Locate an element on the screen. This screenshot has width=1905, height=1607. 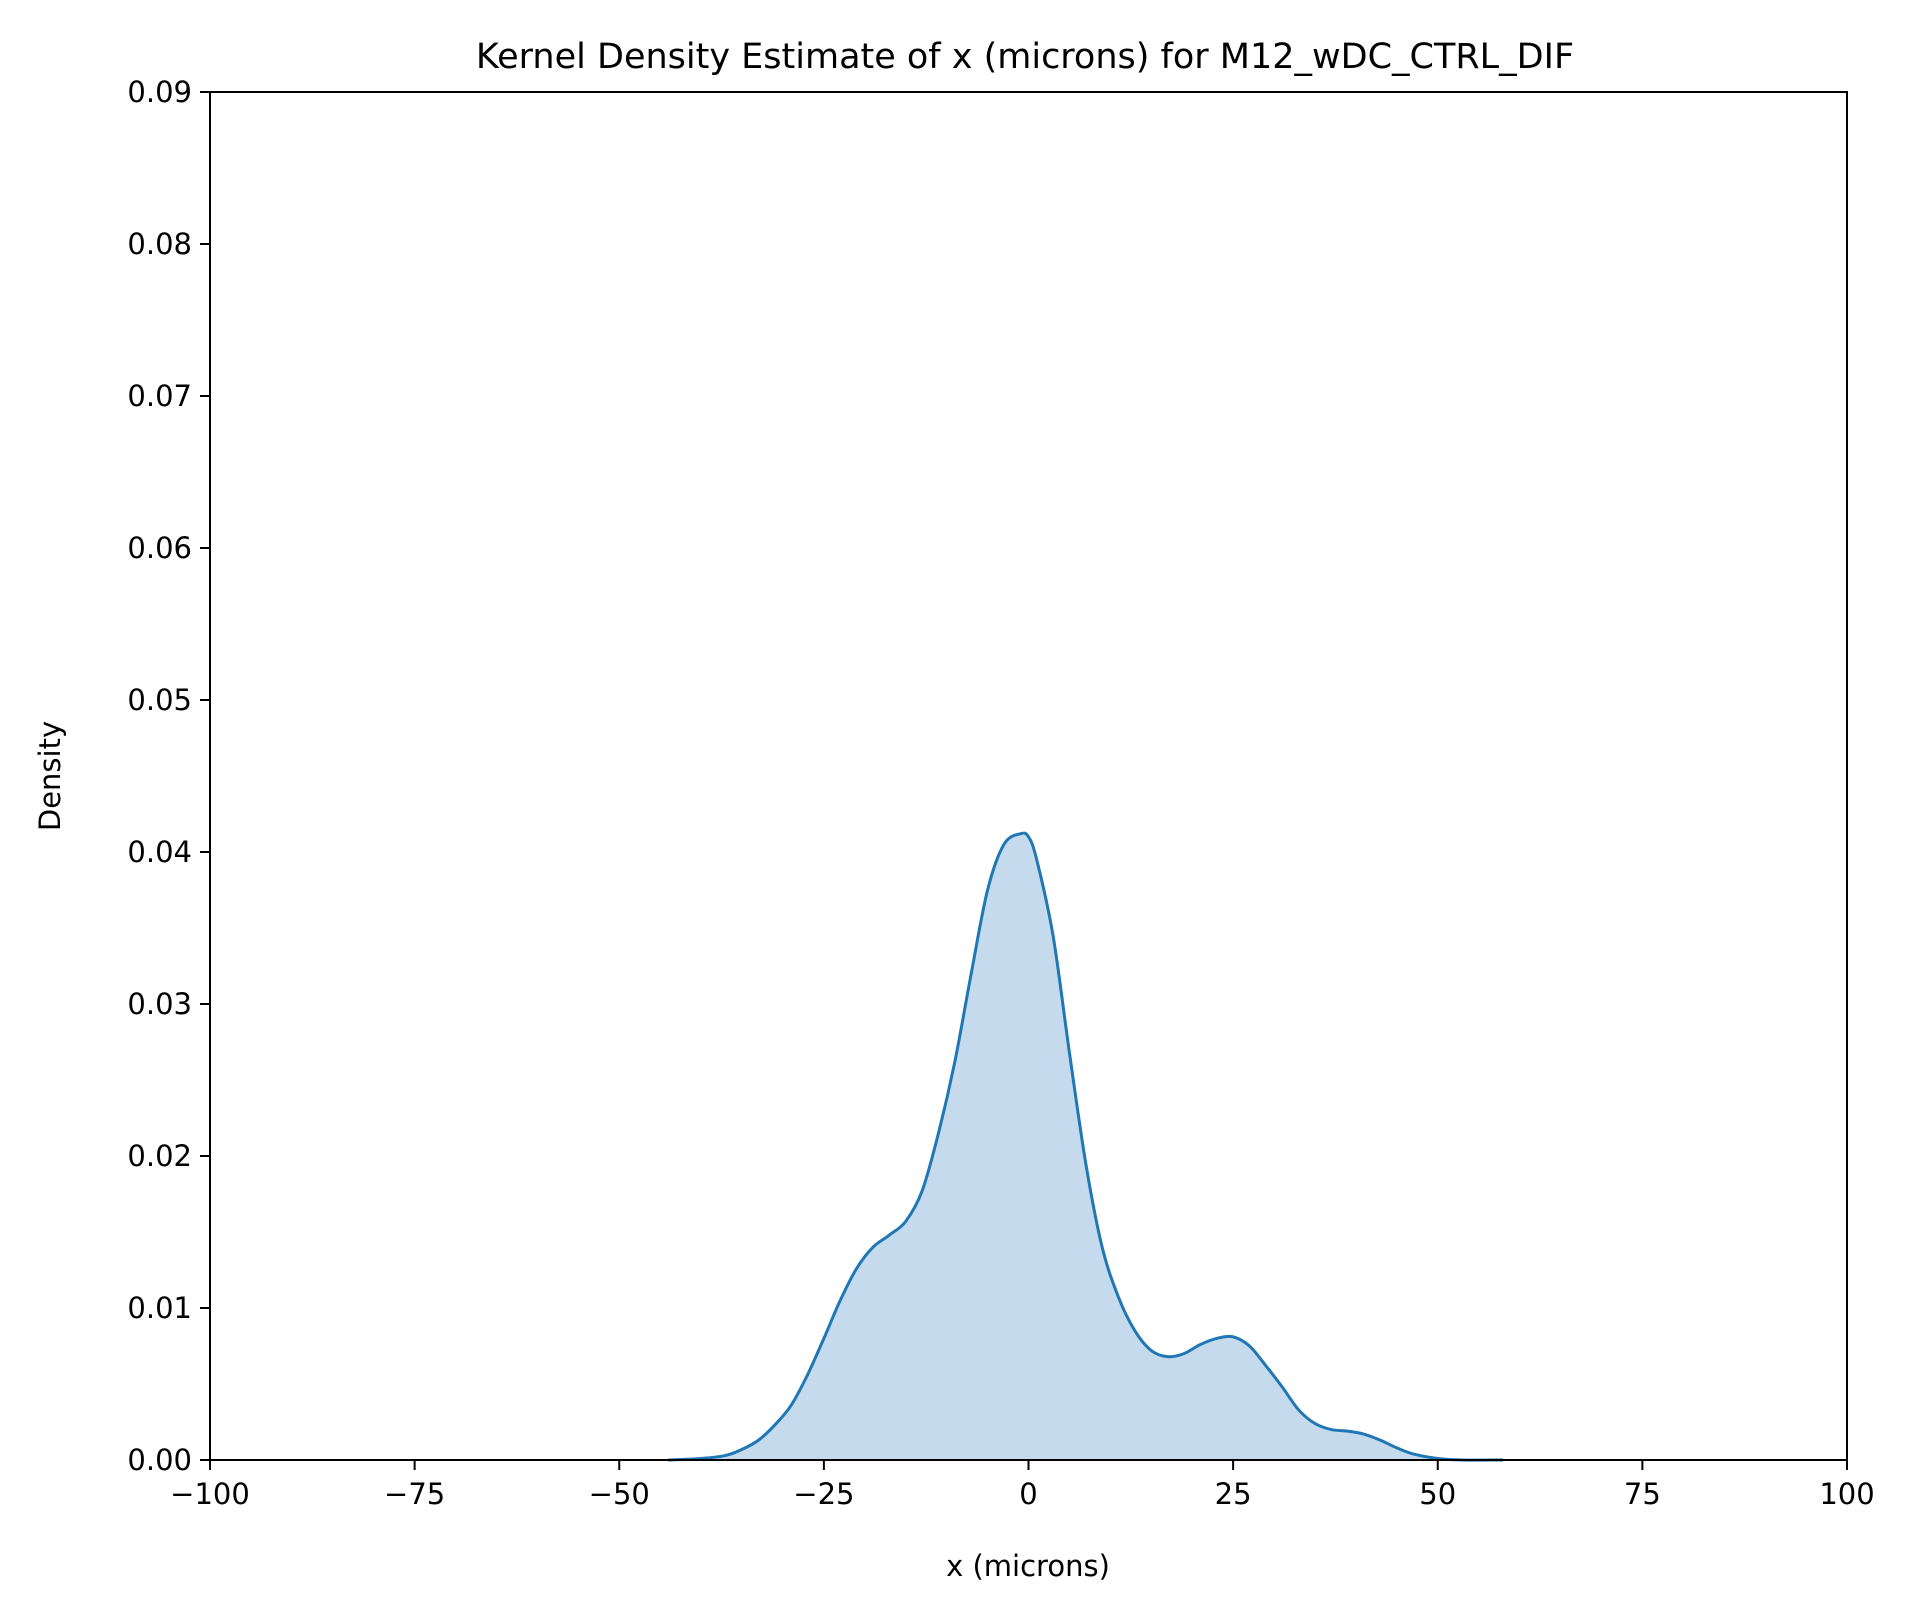
x-tick-label: 25 is located at coordinates (1233, 1494).